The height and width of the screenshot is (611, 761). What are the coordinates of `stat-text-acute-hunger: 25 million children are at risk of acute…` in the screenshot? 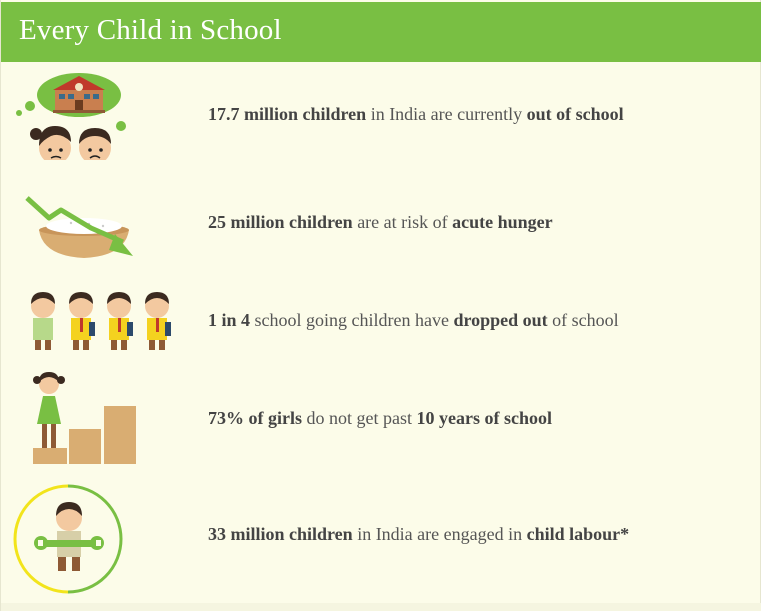 It's located at (380, 222).